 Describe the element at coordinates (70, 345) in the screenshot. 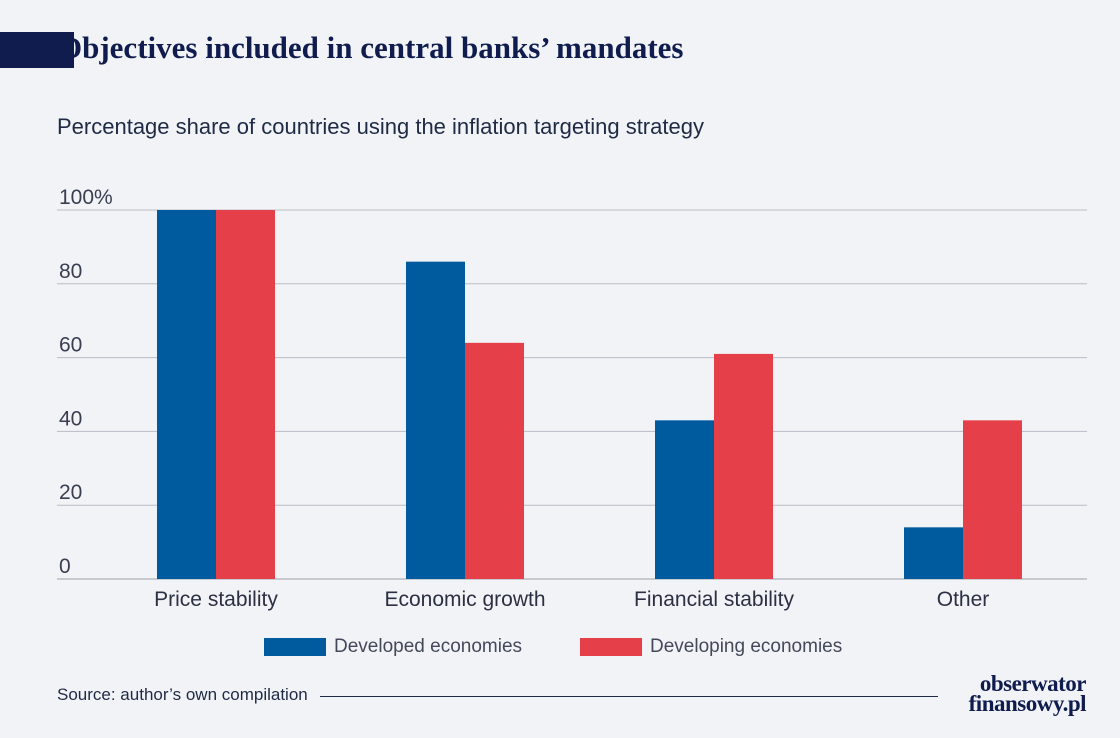

I see `y-tick-label: 60` at that location.